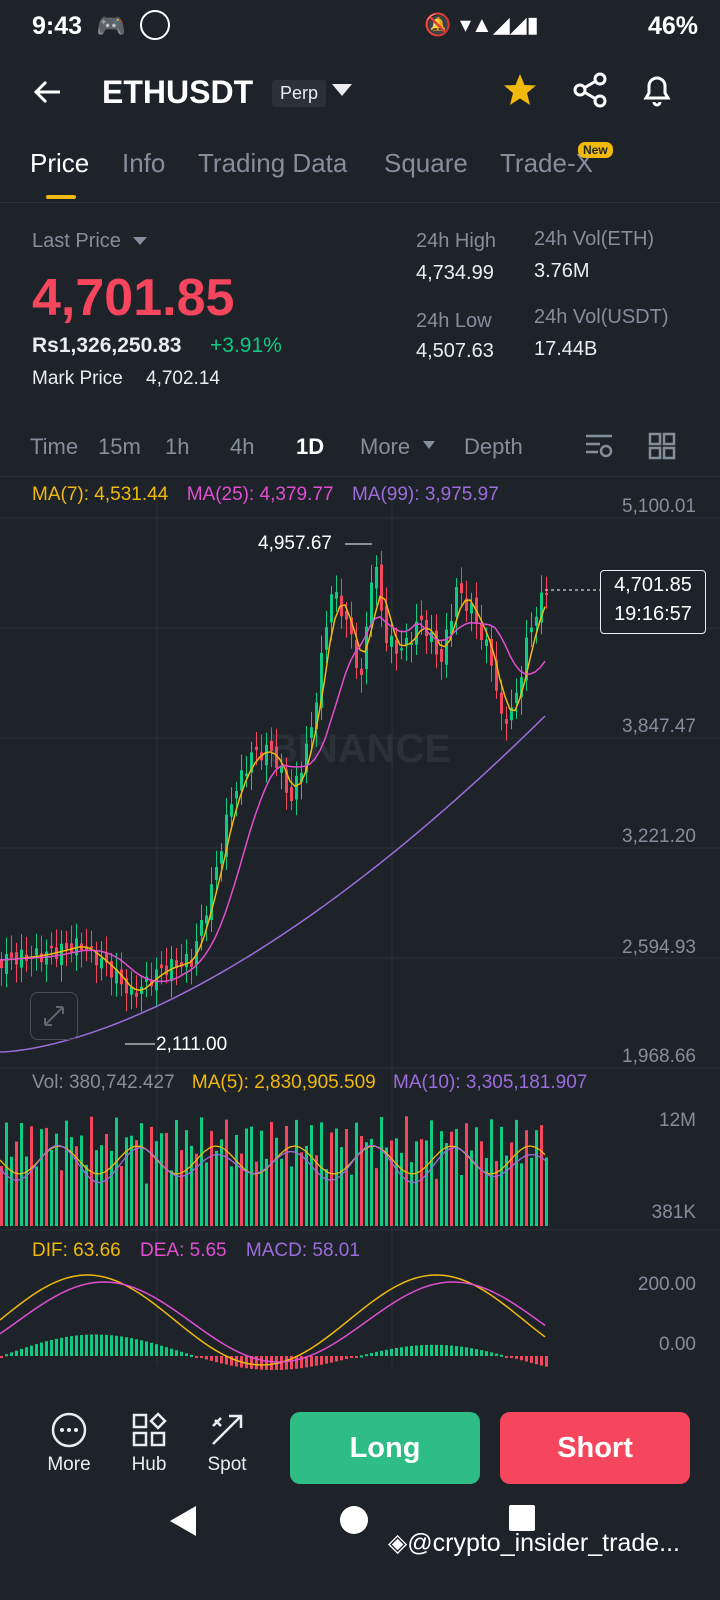 This screenshot has width=720, height=1600. Describe the element at coordinates (594, 239) in the screenshot. I see `vol-eth-label: 24h Vol(ETH)` at that location.